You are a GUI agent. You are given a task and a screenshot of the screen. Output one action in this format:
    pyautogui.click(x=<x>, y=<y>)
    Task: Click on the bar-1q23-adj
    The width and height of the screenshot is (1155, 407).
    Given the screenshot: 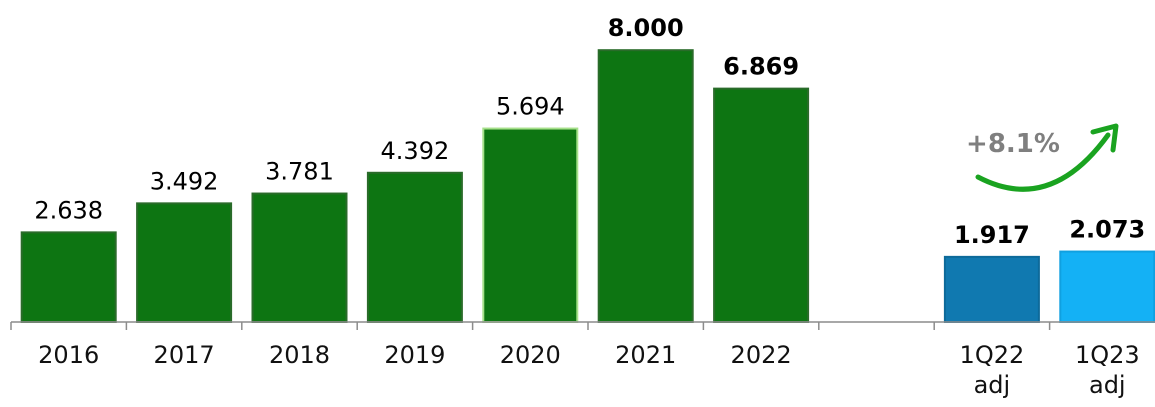 What is the action you would take?
    pyautogui.click(x=1107, y=286)
    